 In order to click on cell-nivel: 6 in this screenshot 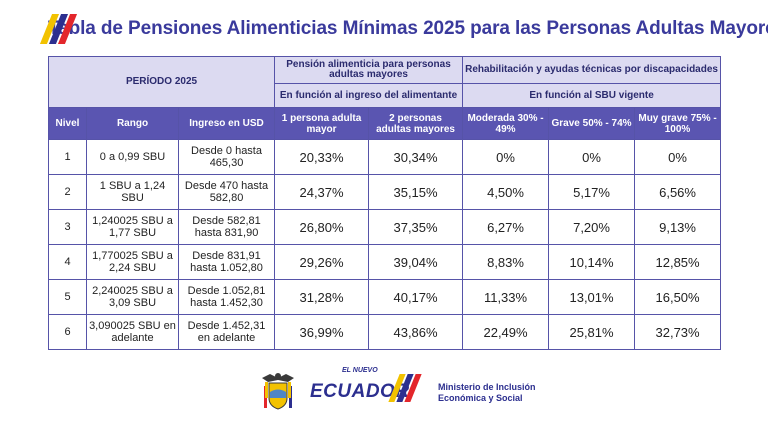, I will do `click(67, 332)`.